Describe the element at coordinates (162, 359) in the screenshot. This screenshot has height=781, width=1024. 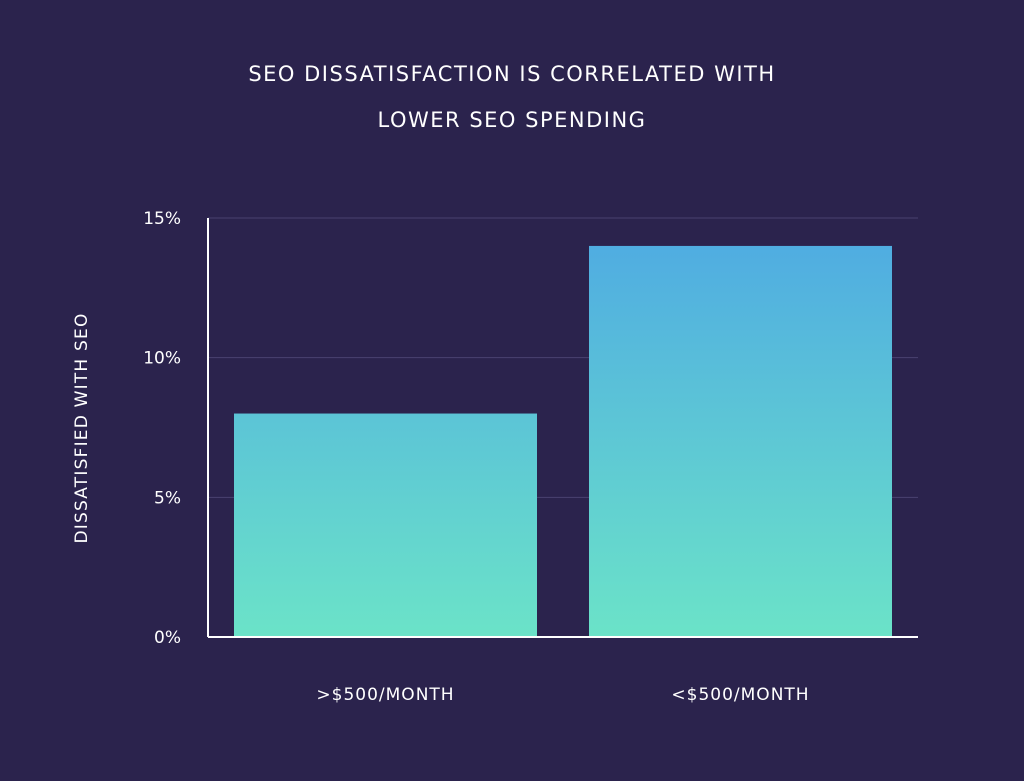
I see `y-tick-label: 10%` at that location.